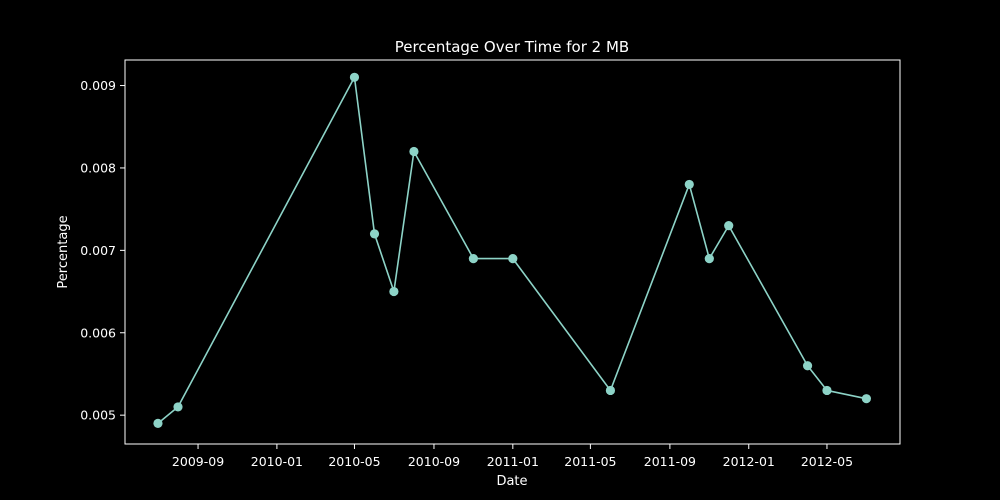 The height and width of the screenshot is (500, 1000). I want to click on y-axis: 0.005 0.006 0.007 0.008 0.009, so click(102, 250).